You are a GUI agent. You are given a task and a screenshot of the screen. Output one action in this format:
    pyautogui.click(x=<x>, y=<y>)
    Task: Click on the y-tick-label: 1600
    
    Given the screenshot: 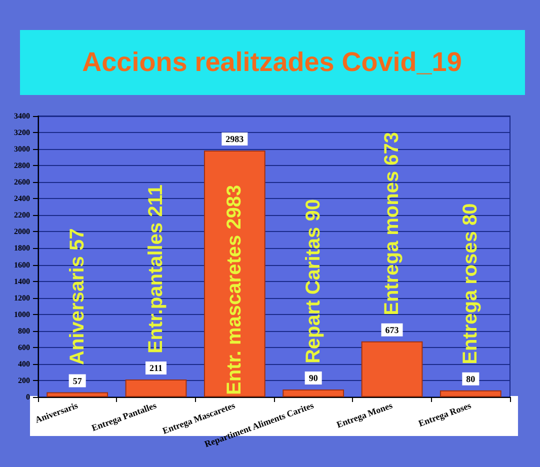 What is the action you would take?
    pyautogui.click(x=22, y=265)
    